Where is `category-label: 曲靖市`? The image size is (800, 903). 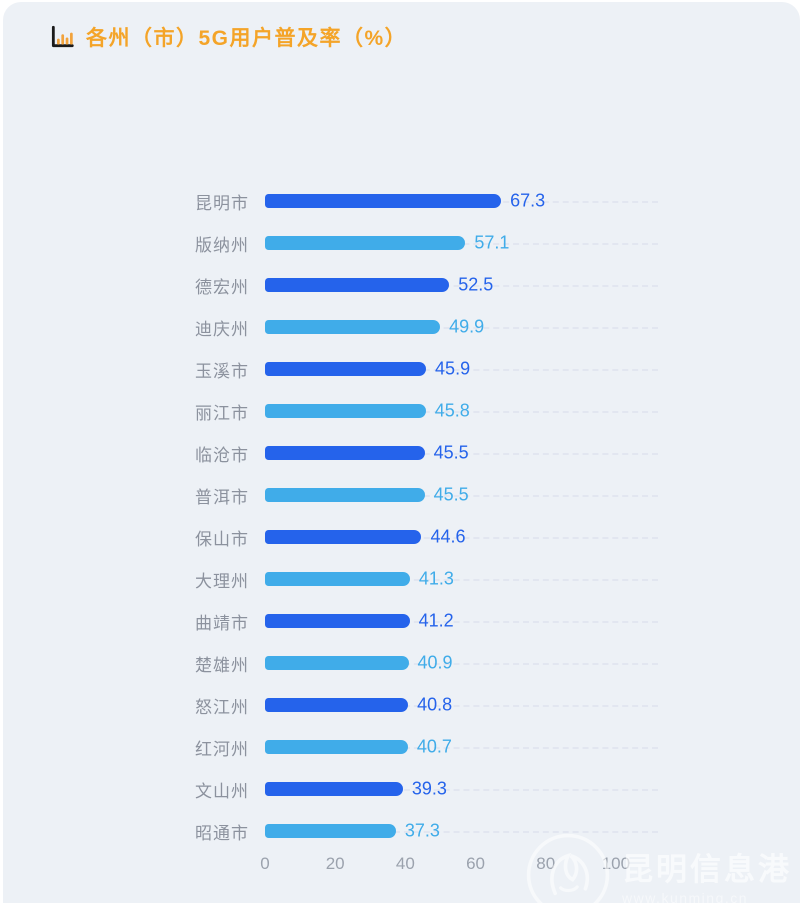 category-label: 曲靖市 is located at coordinates (222, 623).